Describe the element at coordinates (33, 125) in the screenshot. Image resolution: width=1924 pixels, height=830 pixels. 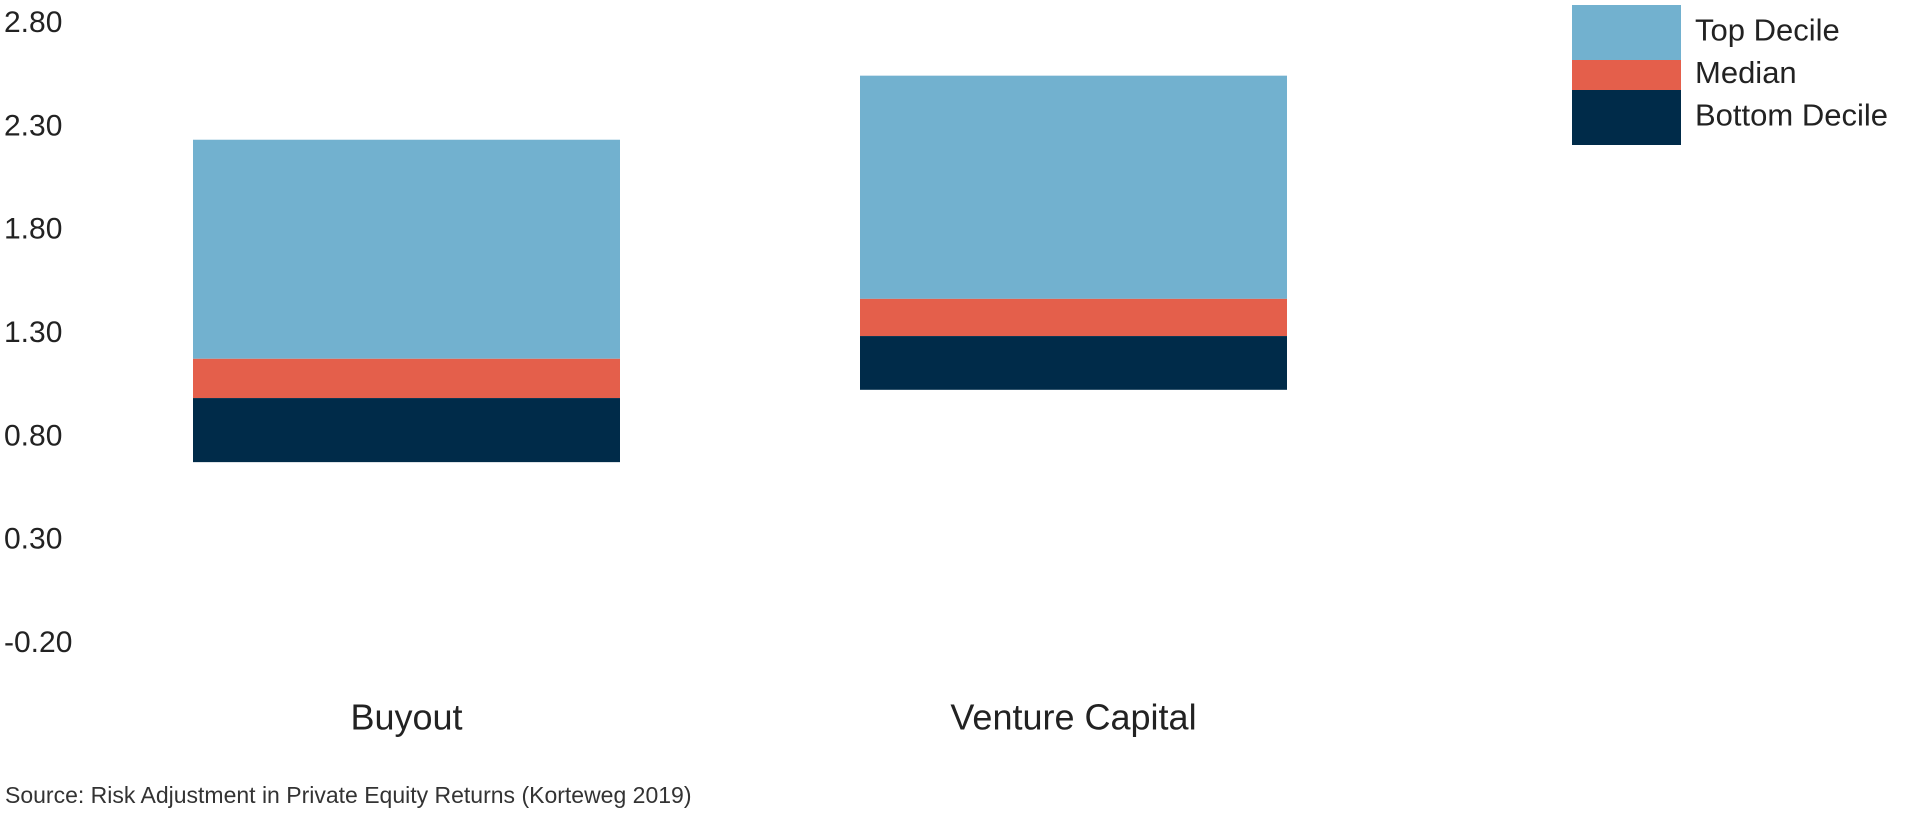
I see `y-tick-label: 2.30` at that location.